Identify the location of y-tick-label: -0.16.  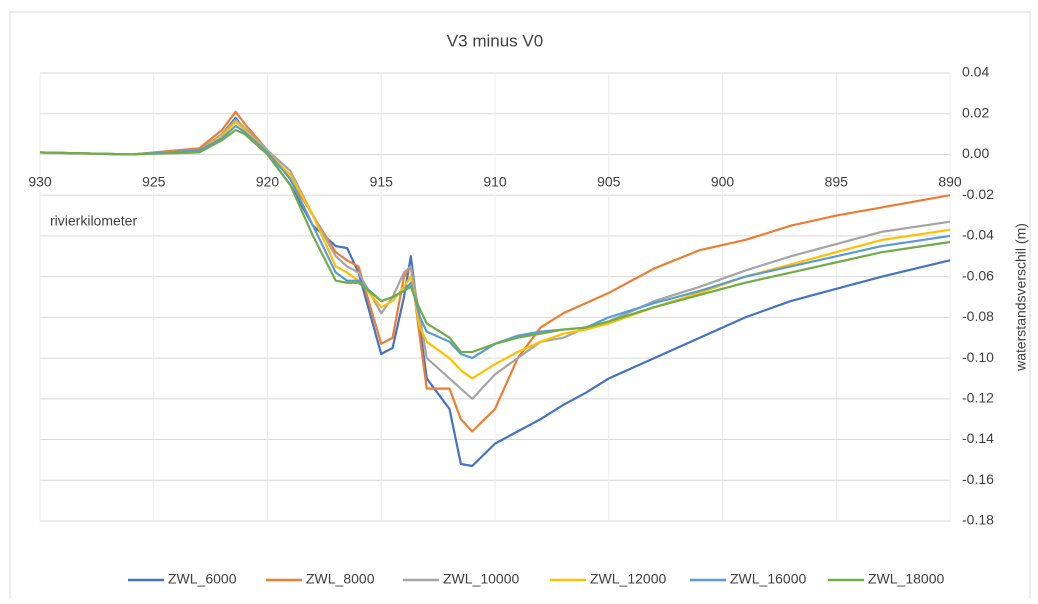
(978, 479).